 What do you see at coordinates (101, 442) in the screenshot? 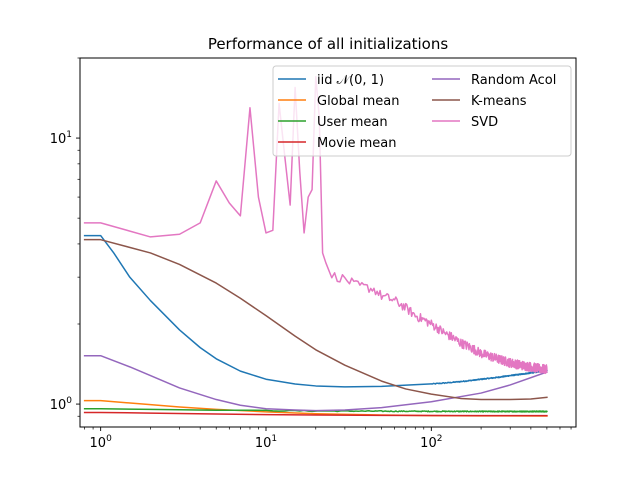
I see `x-tick-label-0: 100` at bounding box center [101, 442].